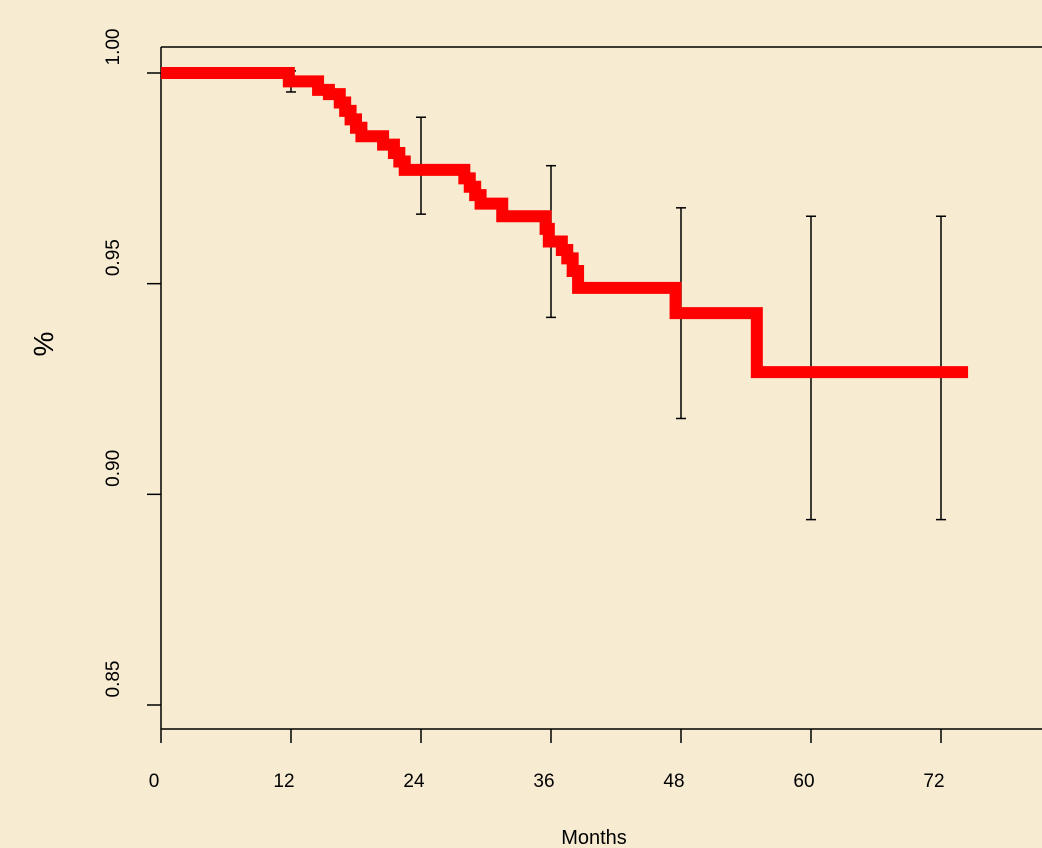  Describe the element at coordinates (132, 367) in the screenshot. I see `y-axis: 0.85 0.90 0.95 1.00` at that location.